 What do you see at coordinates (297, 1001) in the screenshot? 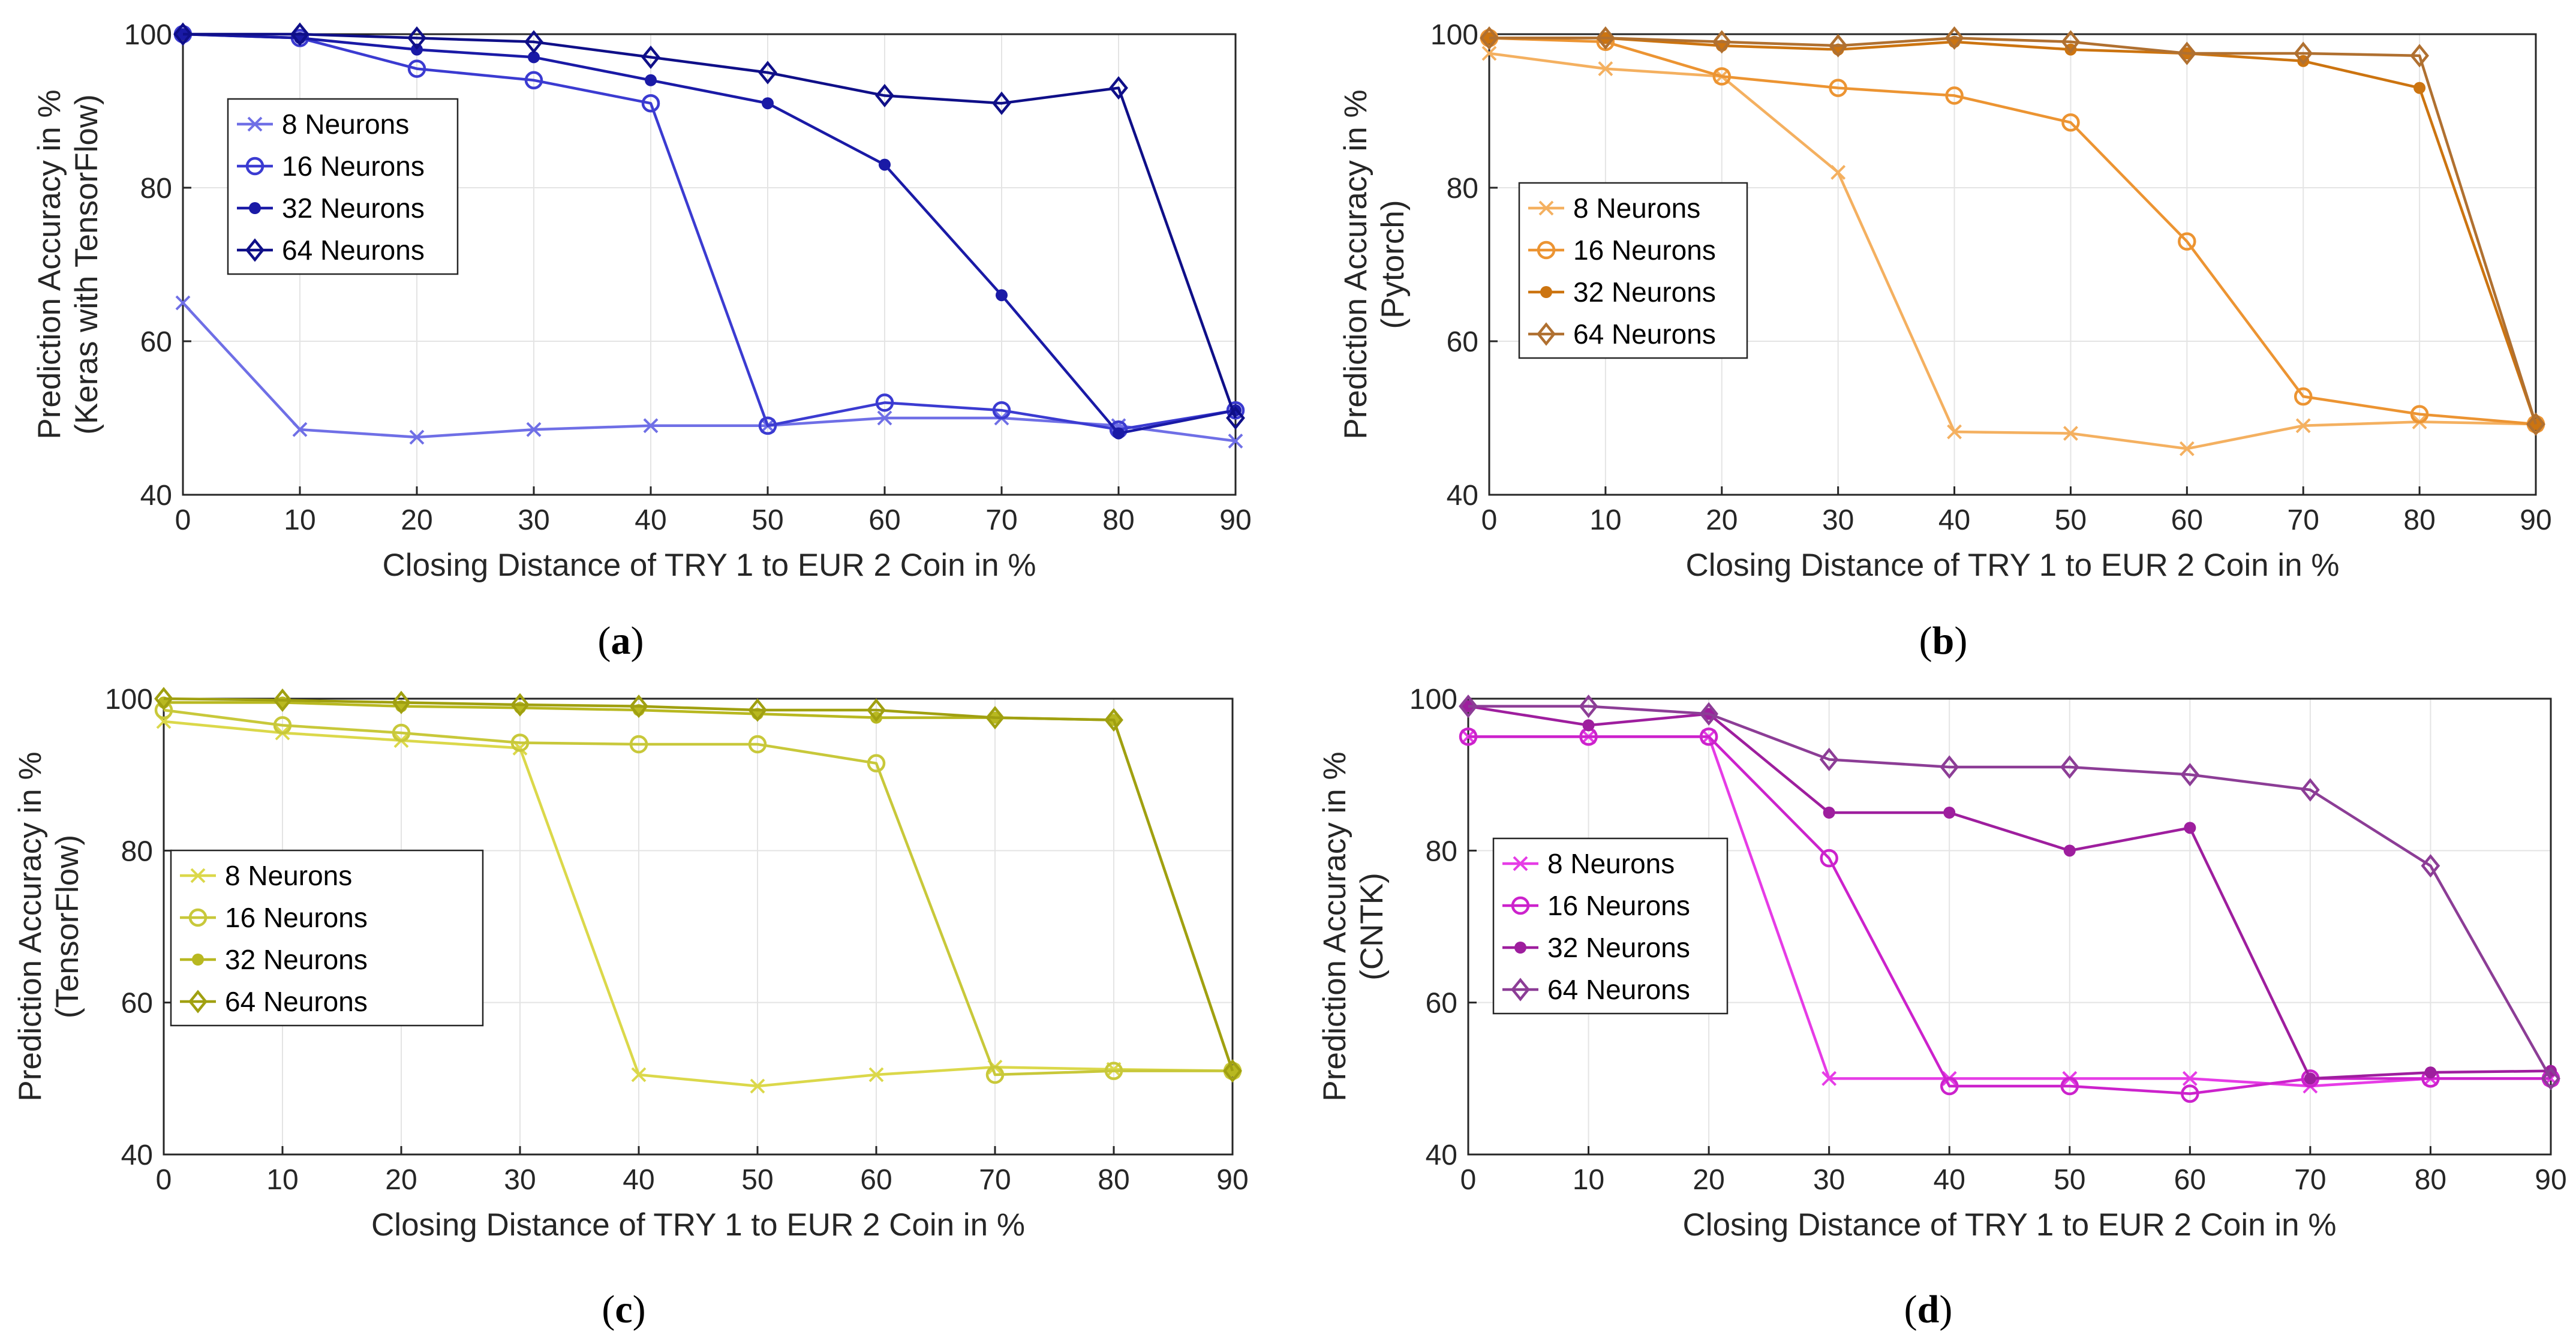
I see `legend-label: 64 Neurons` at bounding box center [297, 1001].